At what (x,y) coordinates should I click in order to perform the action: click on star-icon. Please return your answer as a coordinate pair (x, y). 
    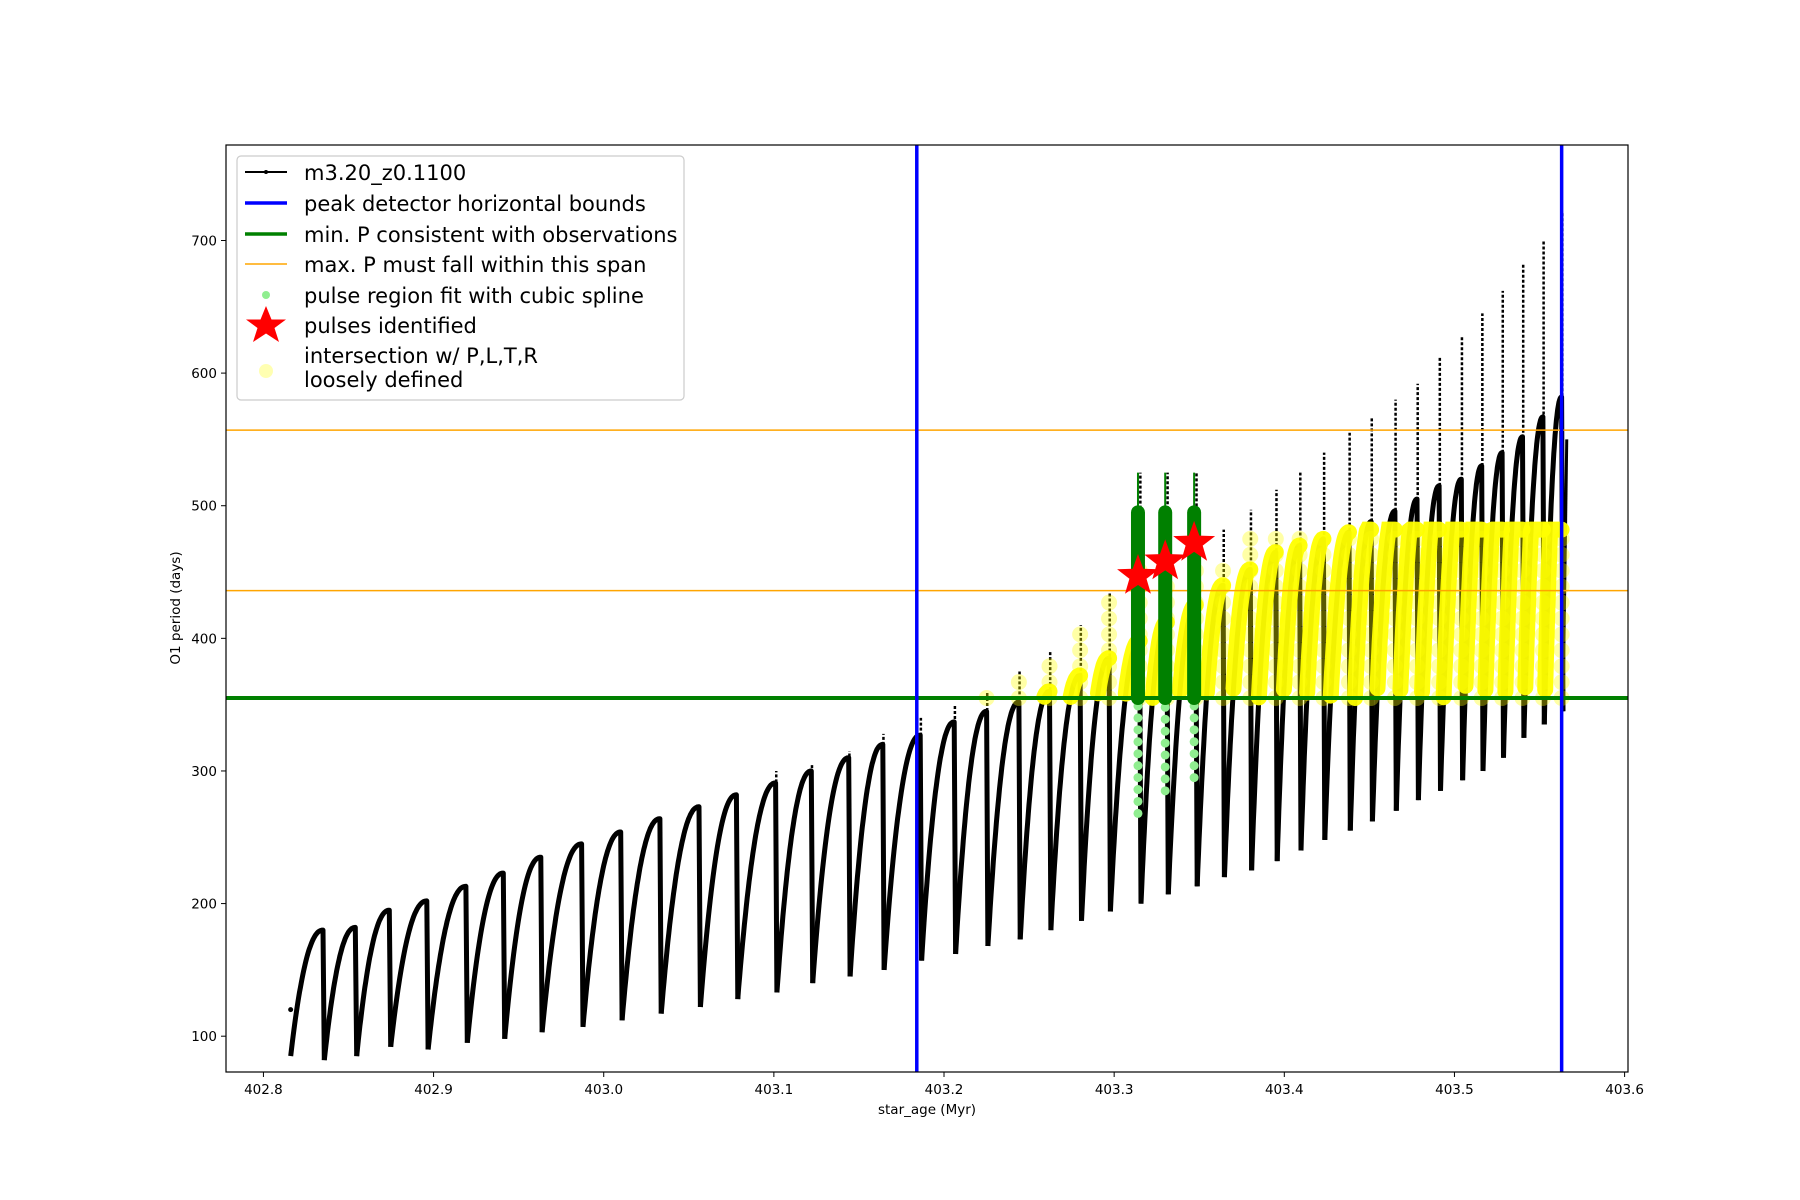
    Looking at the image, I should click on (266, 324).